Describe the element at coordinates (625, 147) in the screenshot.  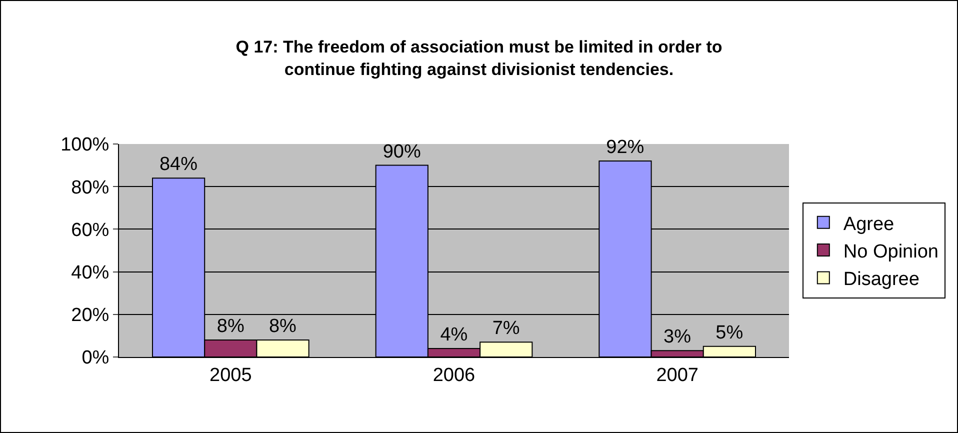
I see `data-label: 92%` at that location.